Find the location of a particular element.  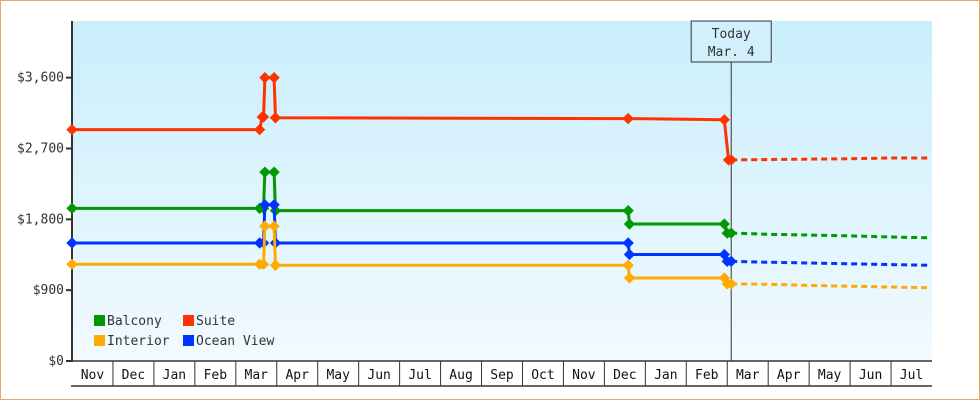

y-tick-label: $2,700 is located at coordinates (40, 149).